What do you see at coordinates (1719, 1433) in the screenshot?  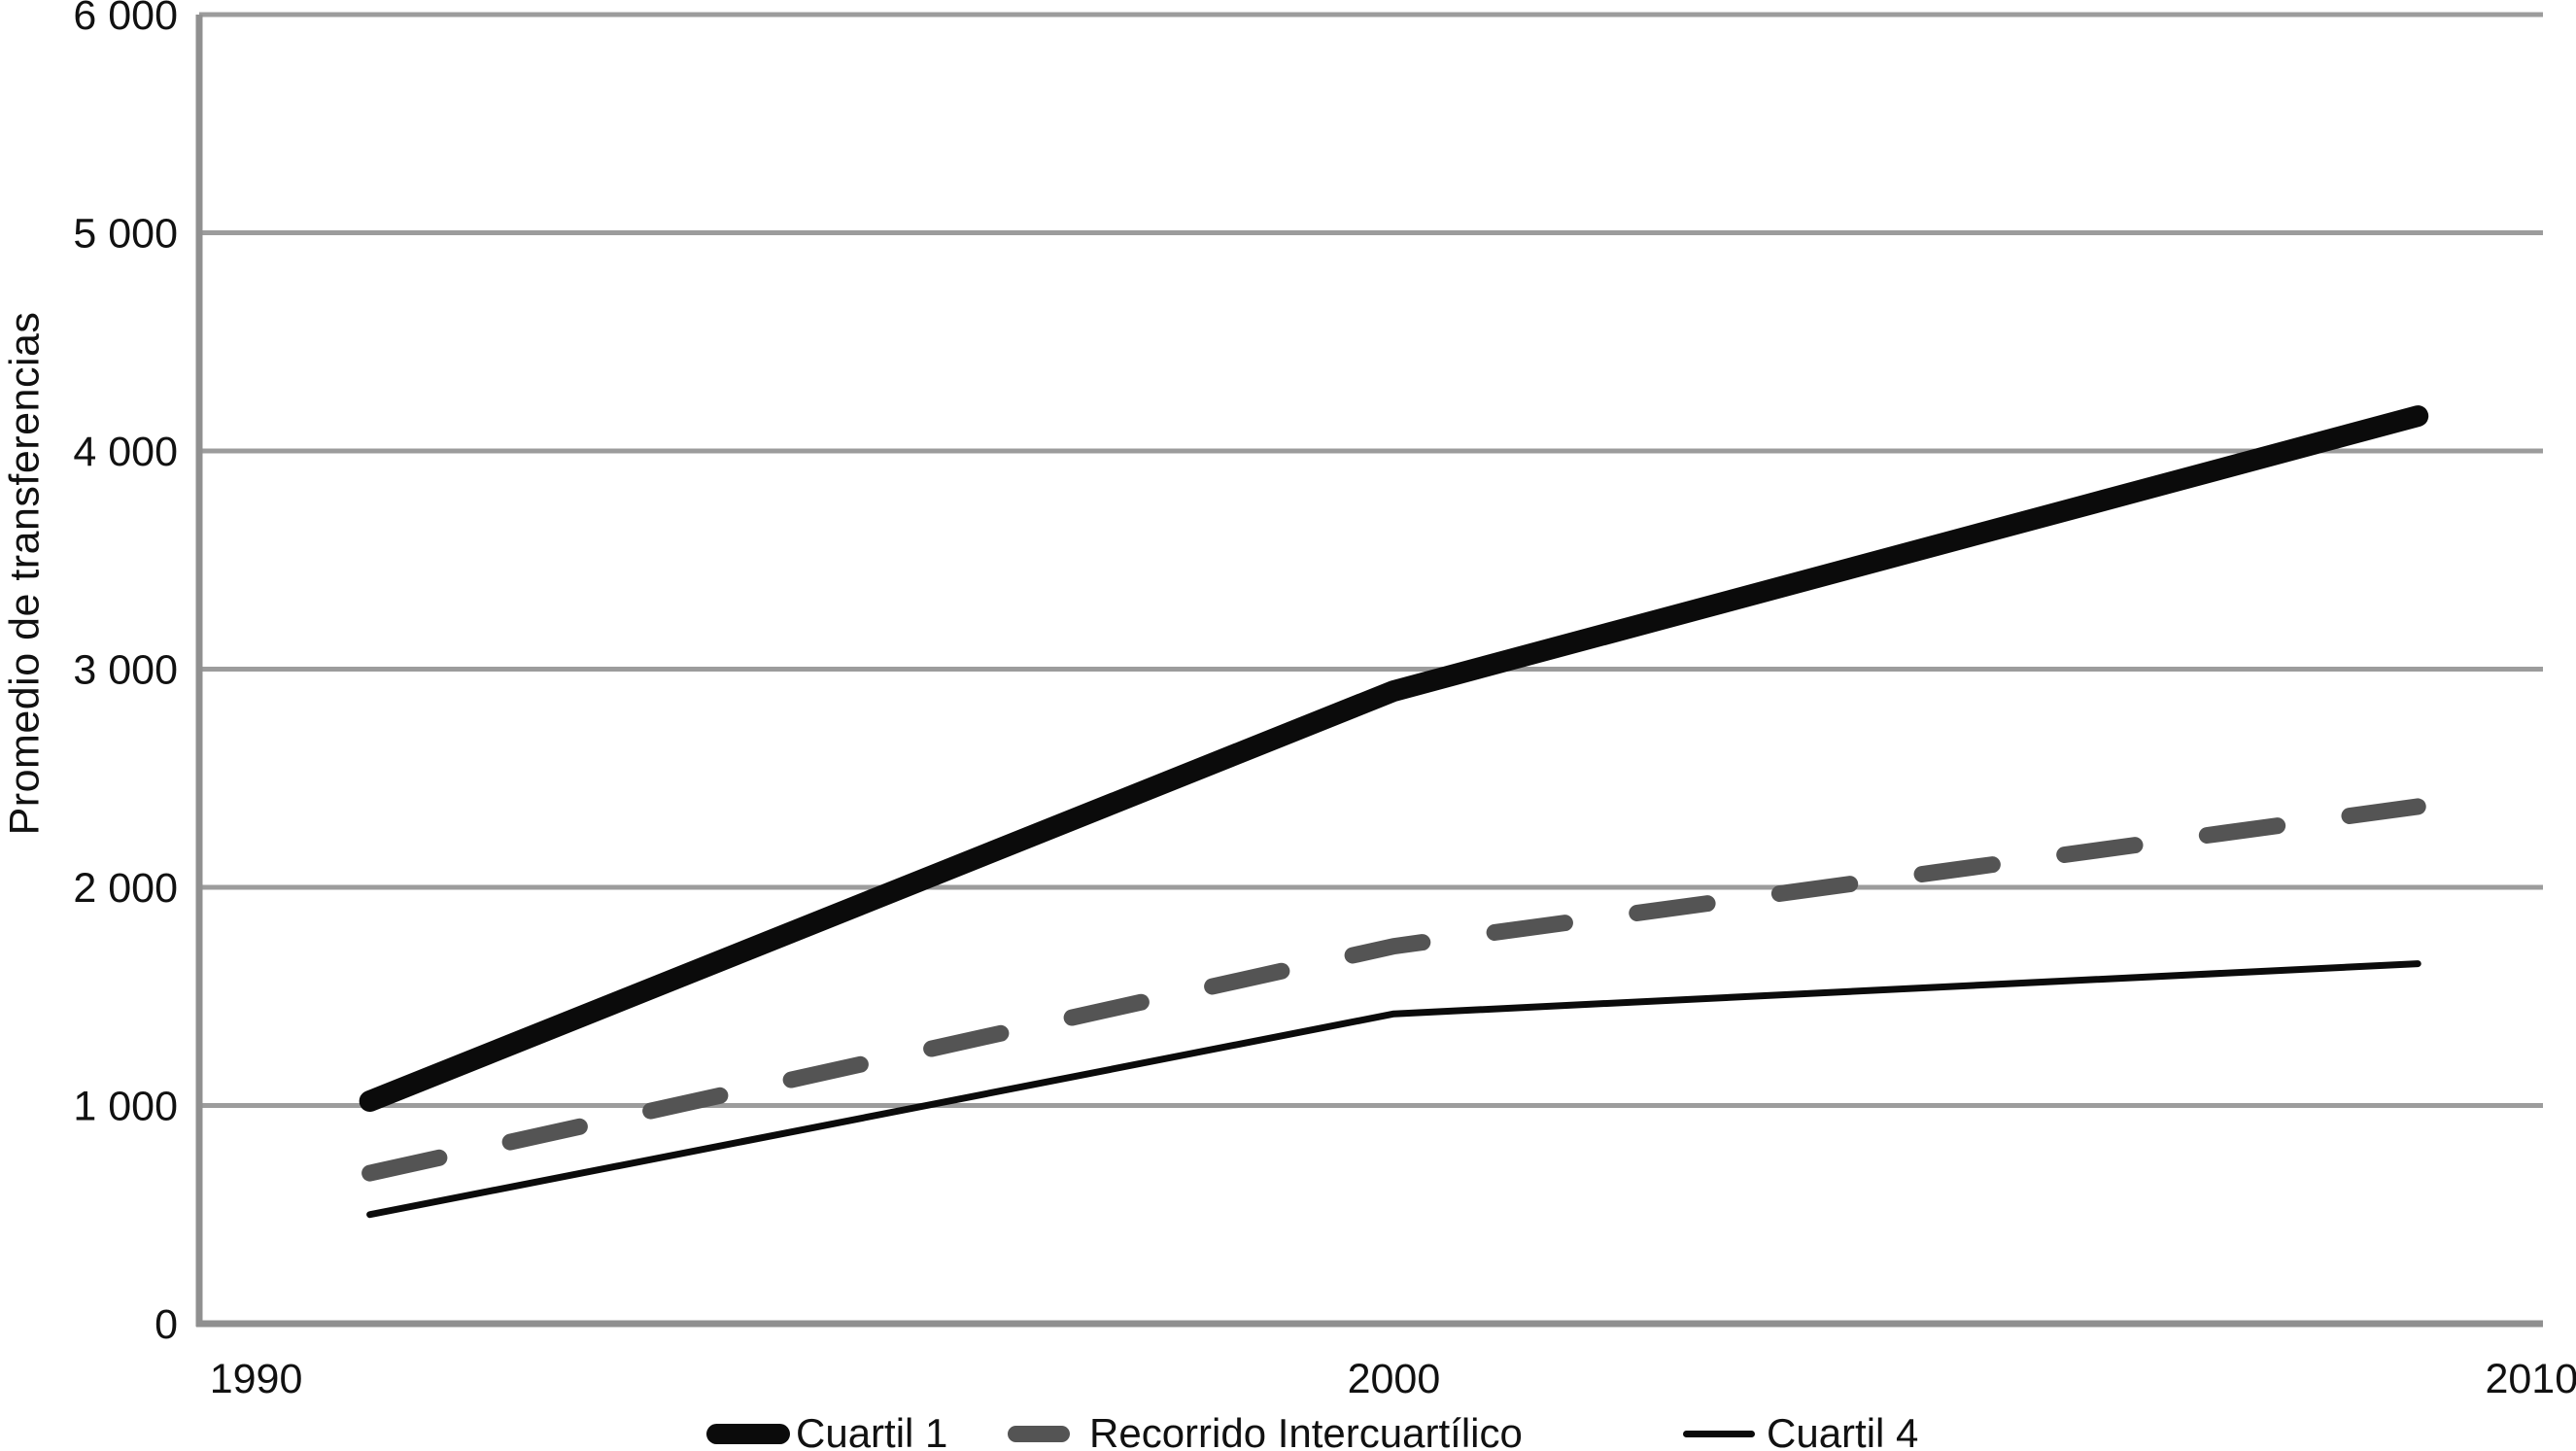 I see `legend-swatch-thin-line-icon` at bounding box center [1719, 1433].